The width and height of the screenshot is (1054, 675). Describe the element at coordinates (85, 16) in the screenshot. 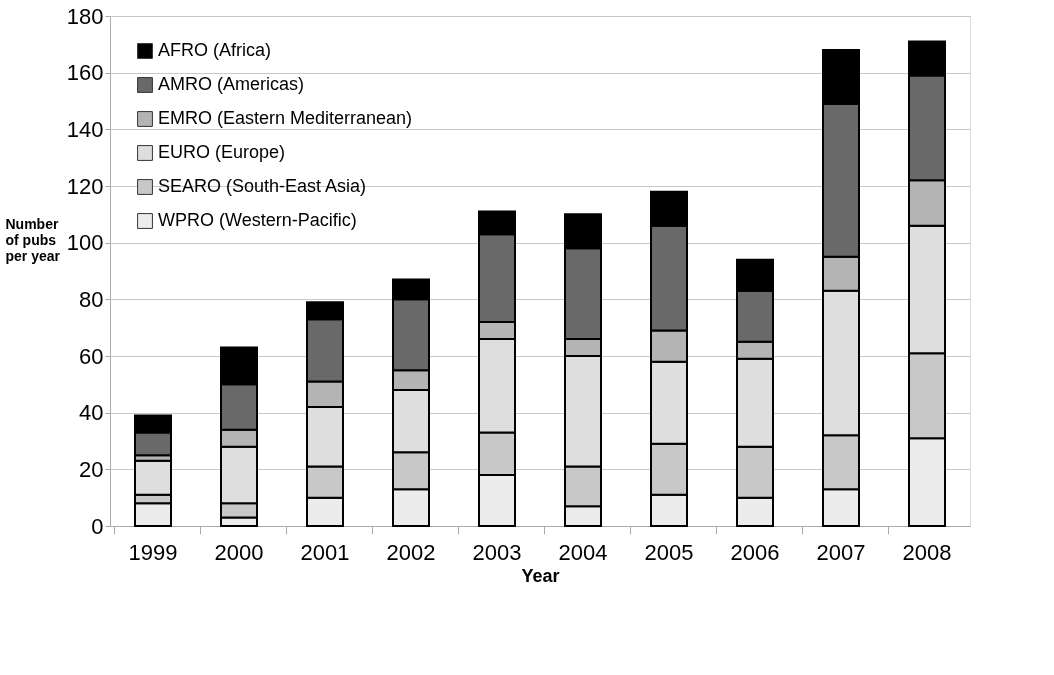

I see `y-tick-label: 180` at that location.